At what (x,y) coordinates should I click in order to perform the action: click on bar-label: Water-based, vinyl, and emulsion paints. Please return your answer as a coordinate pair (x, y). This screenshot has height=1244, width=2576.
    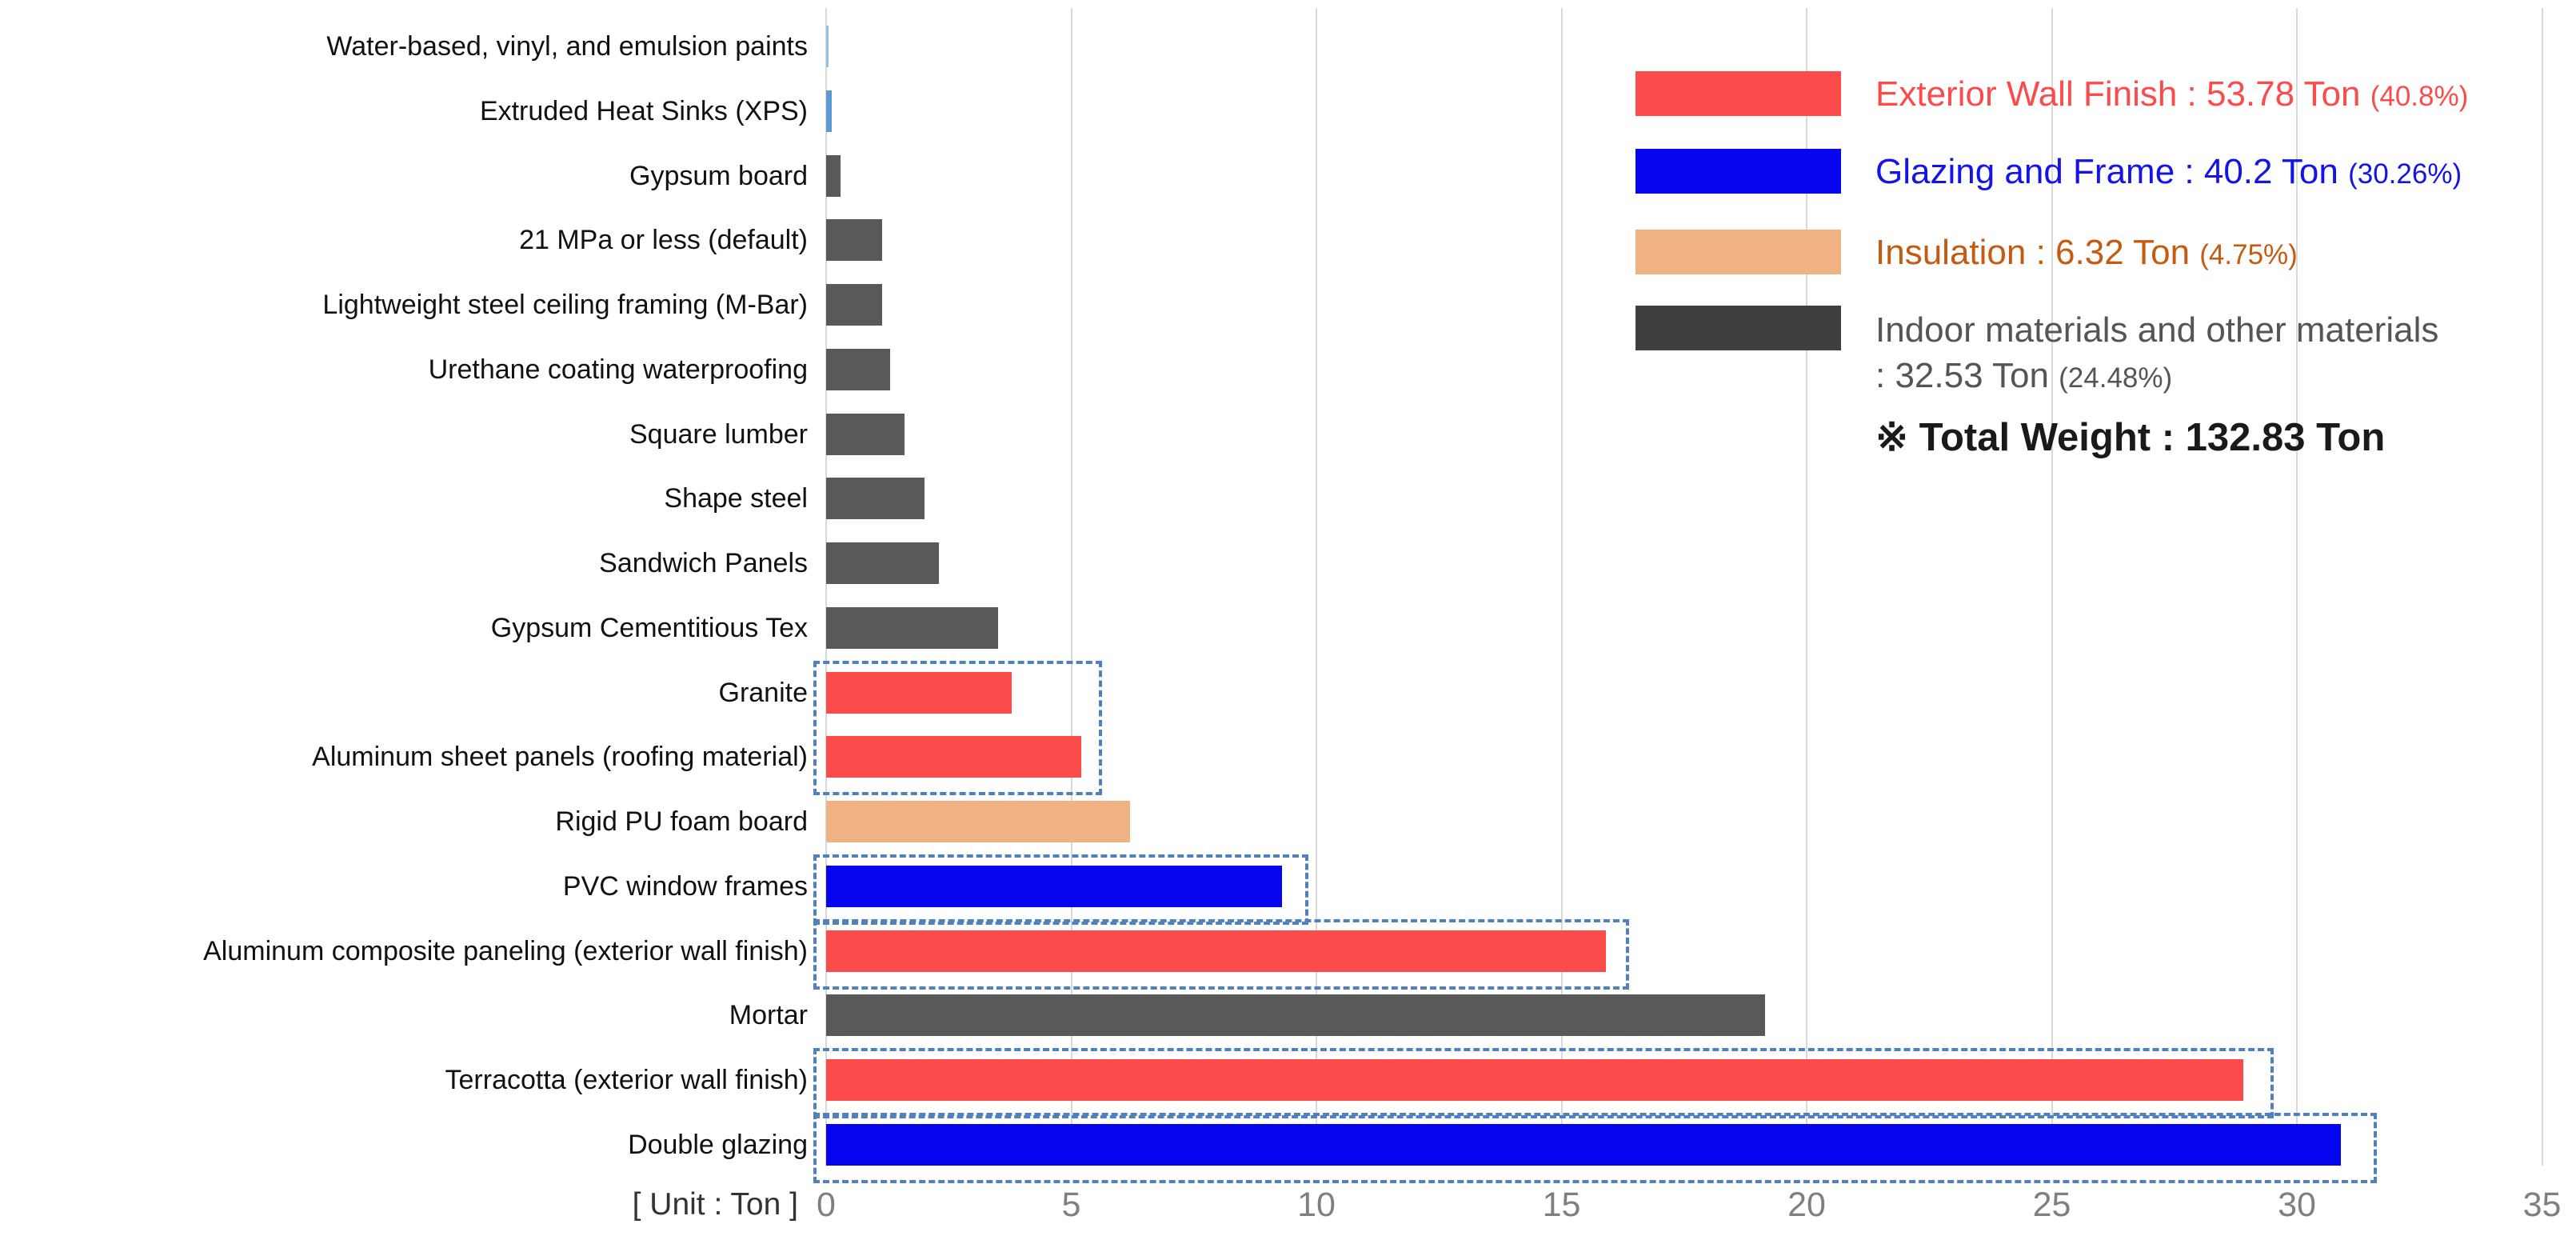
    Looking at the image, I should click on (567, 46).